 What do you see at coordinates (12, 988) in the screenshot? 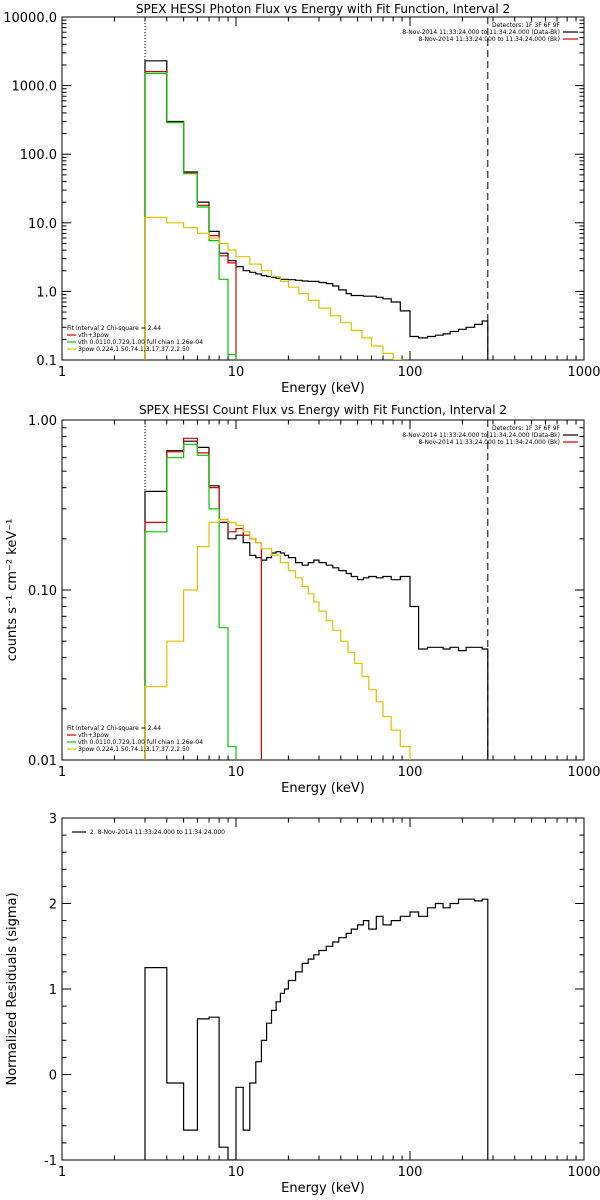
I see `y-axis-label: Normalized Residuals (sigma)` at bounding box center [12, 988].